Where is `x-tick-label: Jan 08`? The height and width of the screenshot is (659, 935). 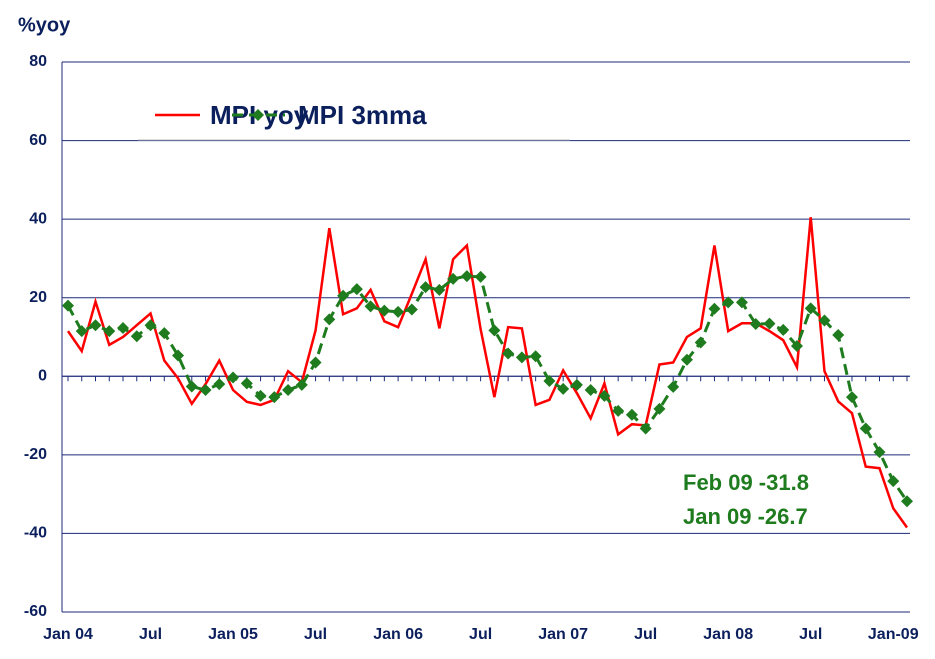
x-tick-label: Jan 08 is located at coordinates (728, 634).